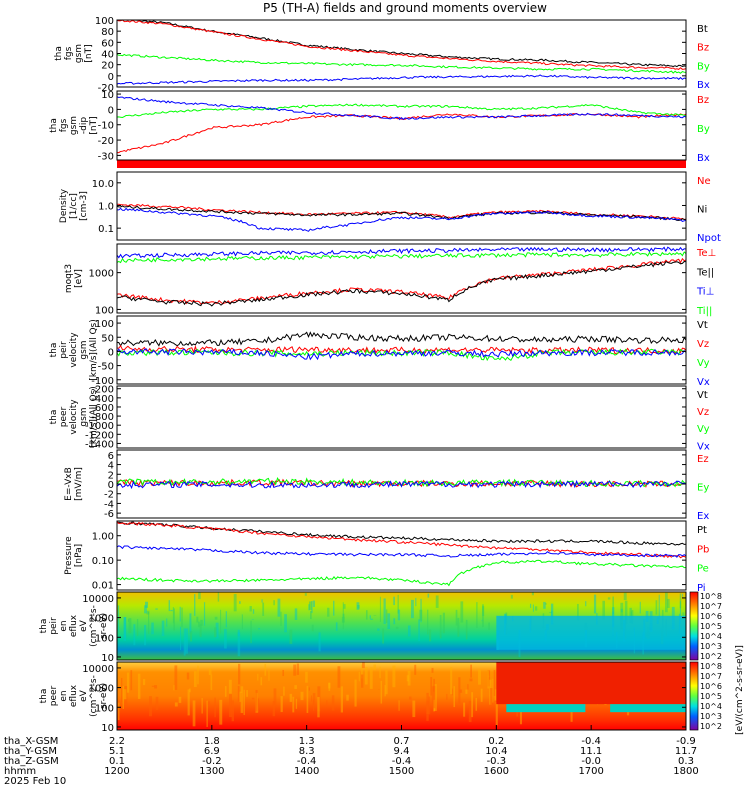 The height and width of the screenshot is (800, 750). What do you see at coordinates (685, 771) in the screenshot?
I see `x-row-value: 1800` at bounding box center [685, 771].